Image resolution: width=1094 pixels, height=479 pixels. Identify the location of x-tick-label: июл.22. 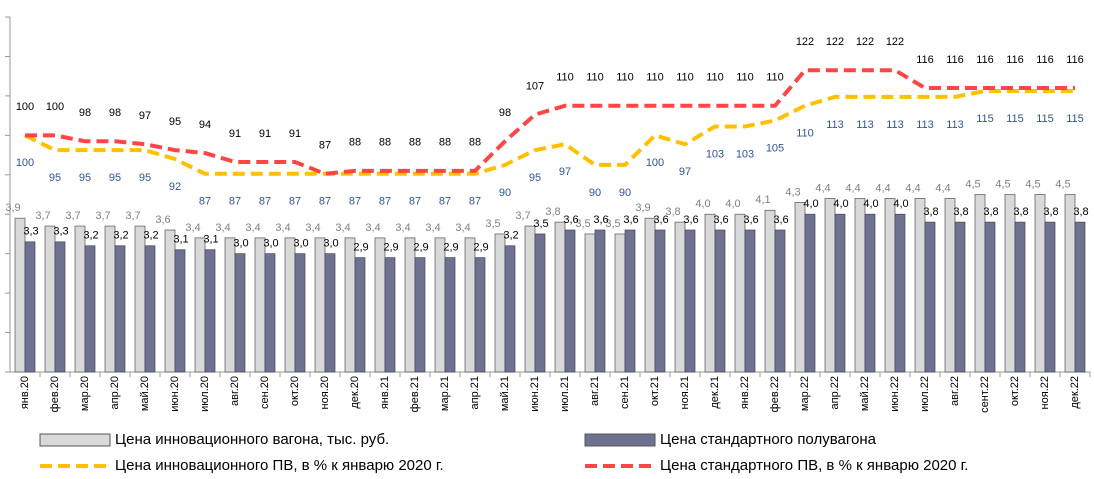
(925, 394).